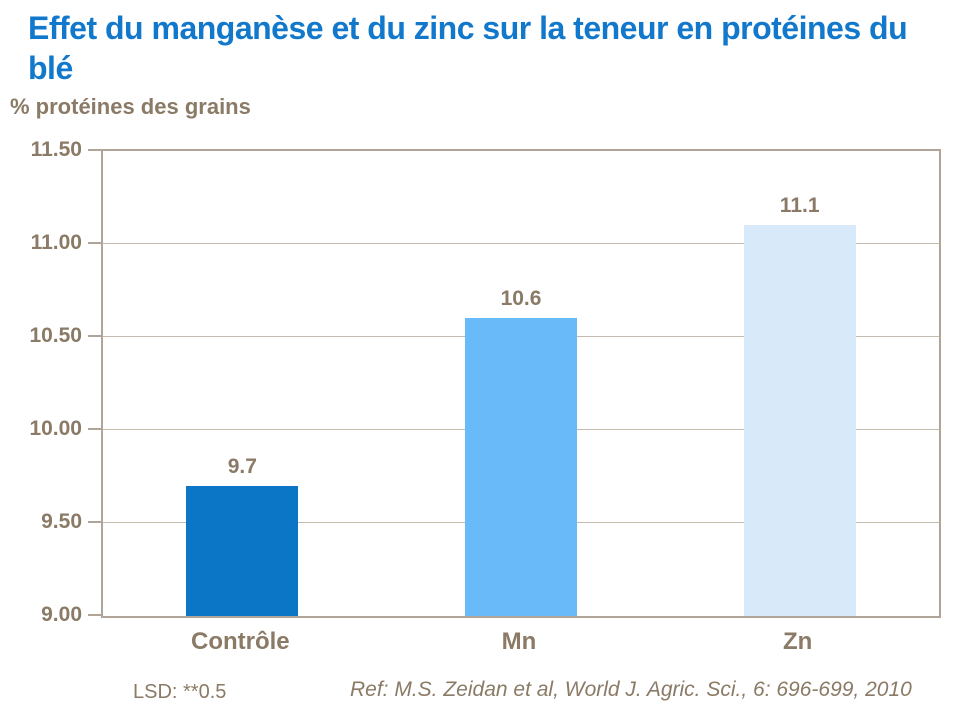 Image resolution: width=960 pixels, height=720 pixels. What do you see at coordinates (521, 467) in the screenshot?
I see `bar-mn` at bounding box center [521, 467].